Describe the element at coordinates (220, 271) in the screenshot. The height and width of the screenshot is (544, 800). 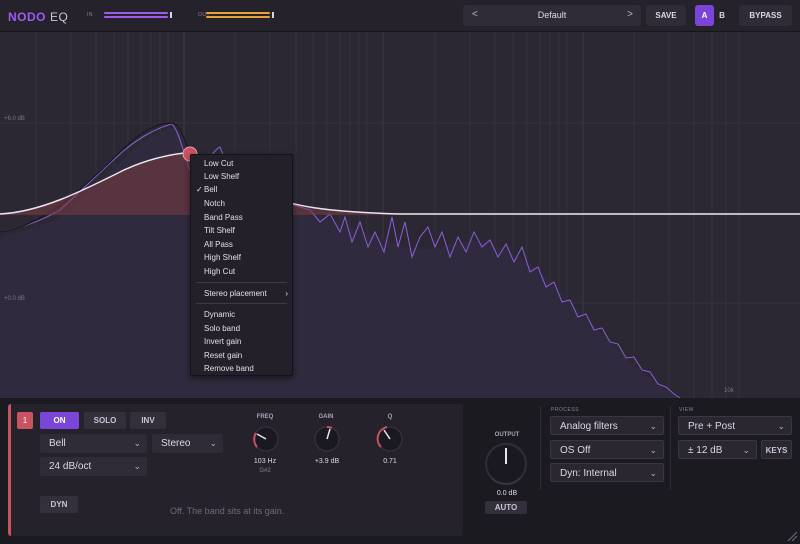
I see `menu-item-high-cut: High Cut` at that location.